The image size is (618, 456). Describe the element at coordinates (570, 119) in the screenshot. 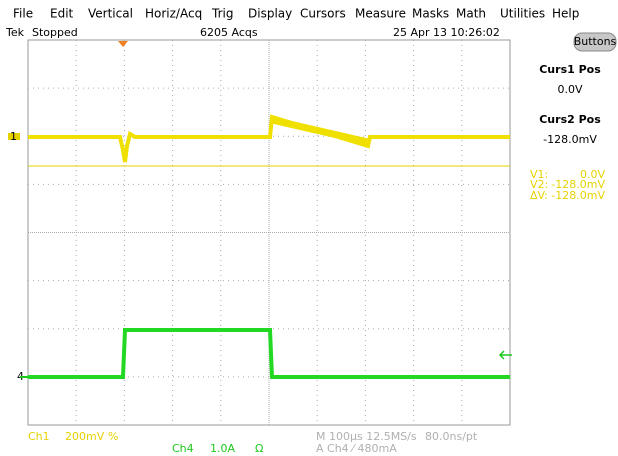

I see `curs2-label: Curs2 Pos` at that location.